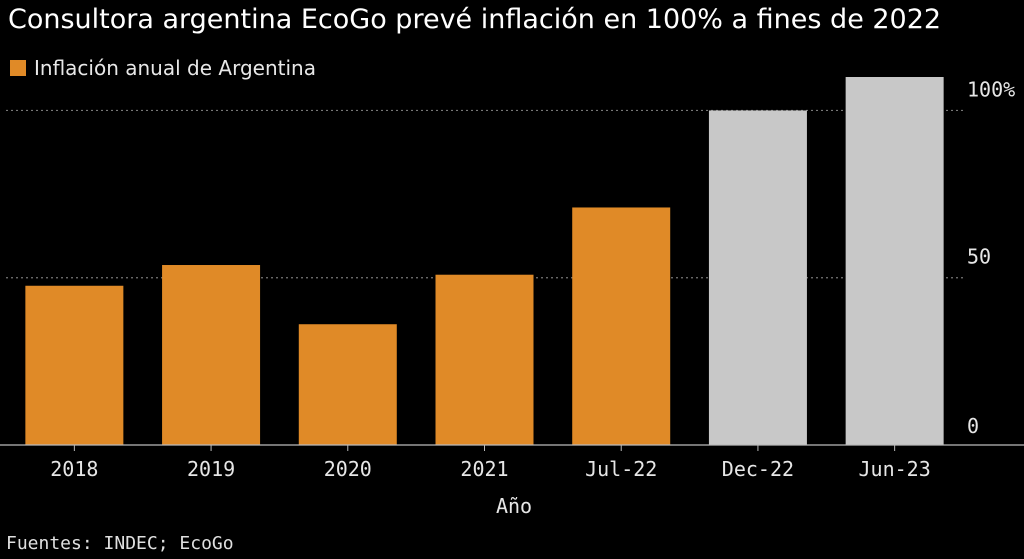 This screenshot has width=1024, height=559. What do you see at coordinates (512, 447) in the screenshot?
I see `axes` at bounding box center [512, 447].